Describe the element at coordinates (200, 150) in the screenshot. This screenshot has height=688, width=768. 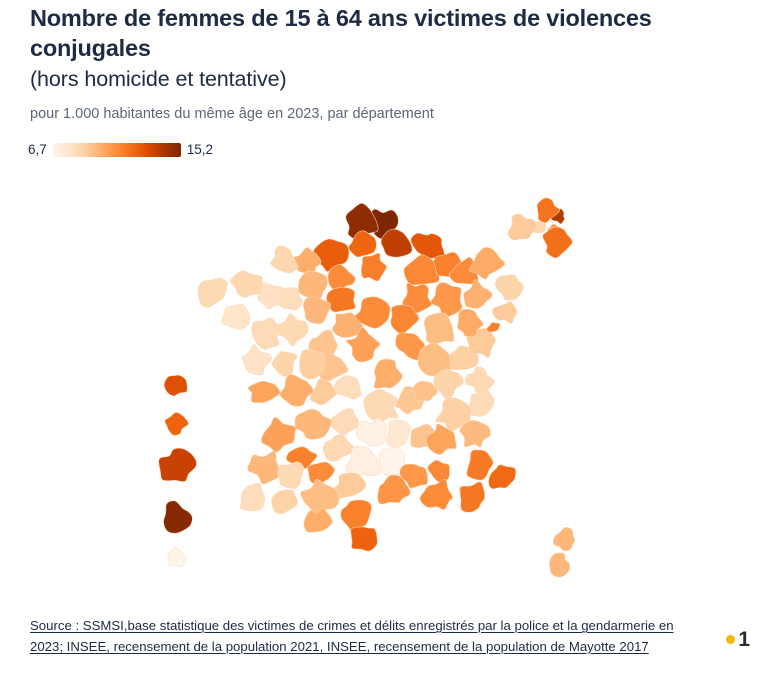
I see `legend-max-label: 15,2` at that location.